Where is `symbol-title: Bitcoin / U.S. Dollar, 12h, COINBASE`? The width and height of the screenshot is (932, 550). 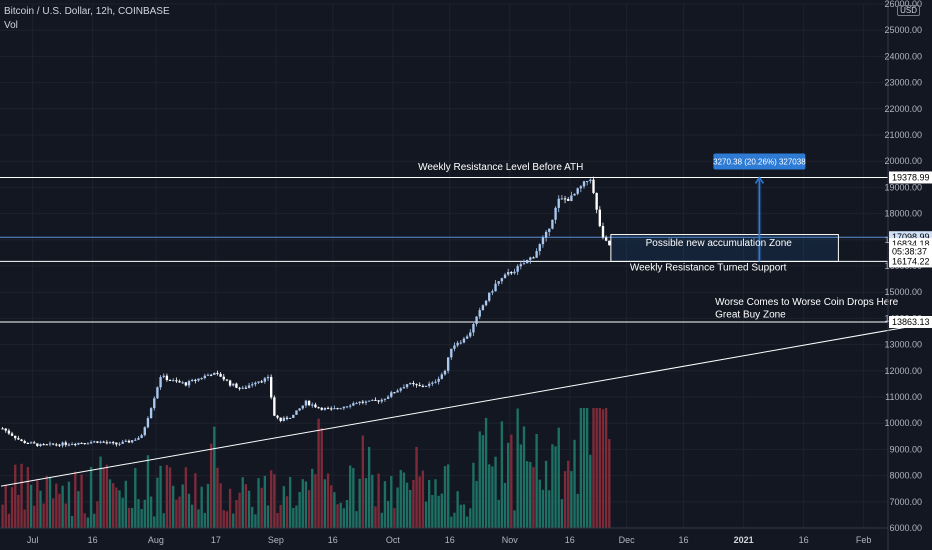
symbol-title: Bitcoin / U.S. Dollar, 12h, COINBASE is located at coordinates (87, 11).